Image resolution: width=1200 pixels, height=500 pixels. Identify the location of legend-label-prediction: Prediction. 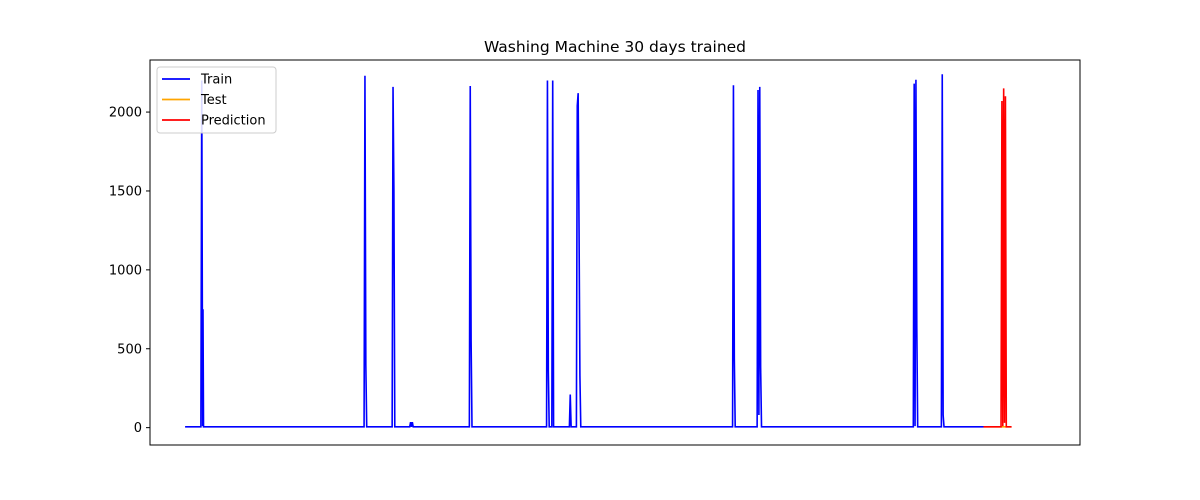
(233, 121).